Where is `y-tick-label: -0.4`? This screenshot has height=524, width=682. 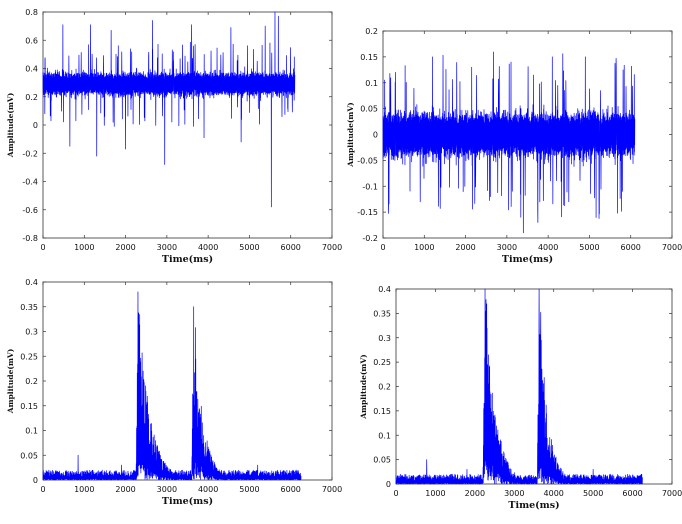 y-tick-label: -0.4 is located at coordinates (30, 182).